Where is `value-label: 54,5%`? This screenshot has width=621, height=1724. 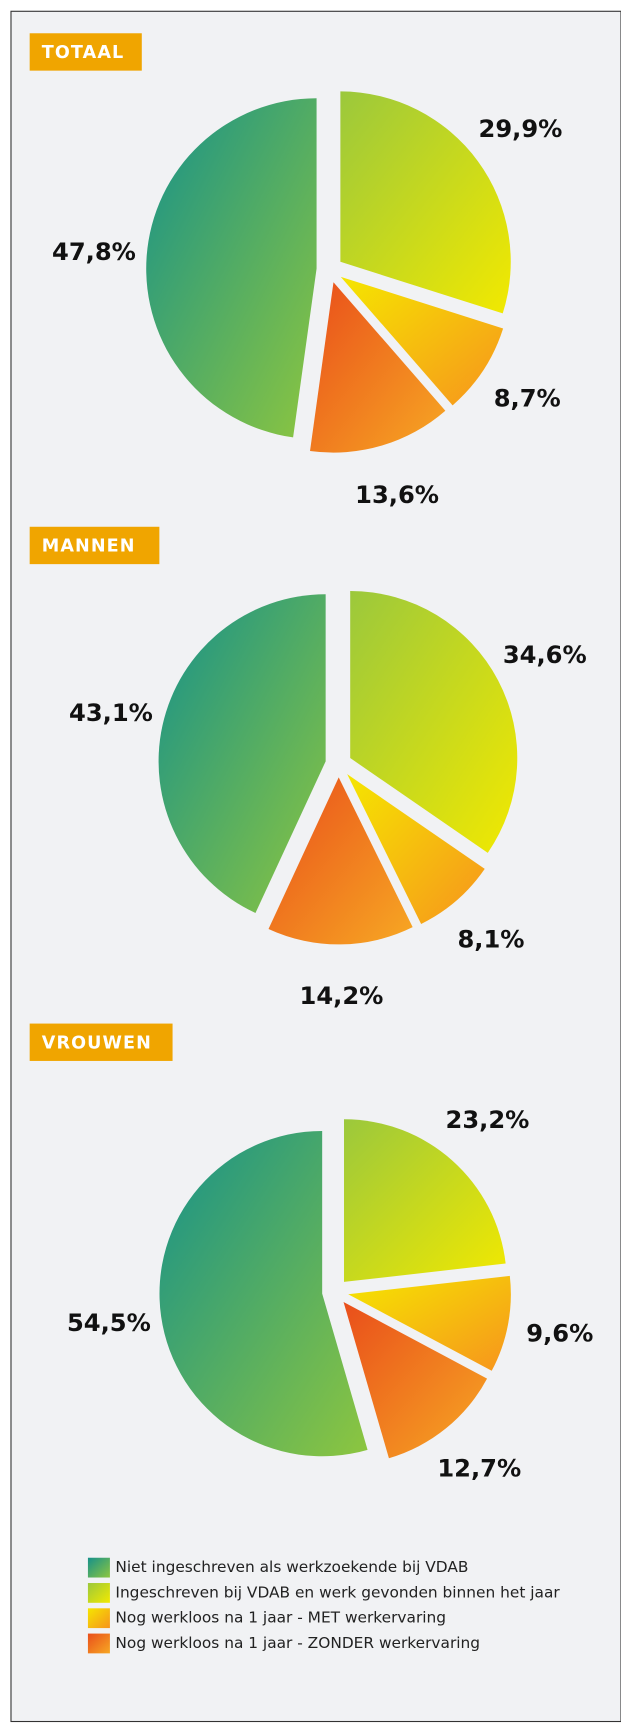
value-label: 54,5% is located at coordinates (109, 1323).